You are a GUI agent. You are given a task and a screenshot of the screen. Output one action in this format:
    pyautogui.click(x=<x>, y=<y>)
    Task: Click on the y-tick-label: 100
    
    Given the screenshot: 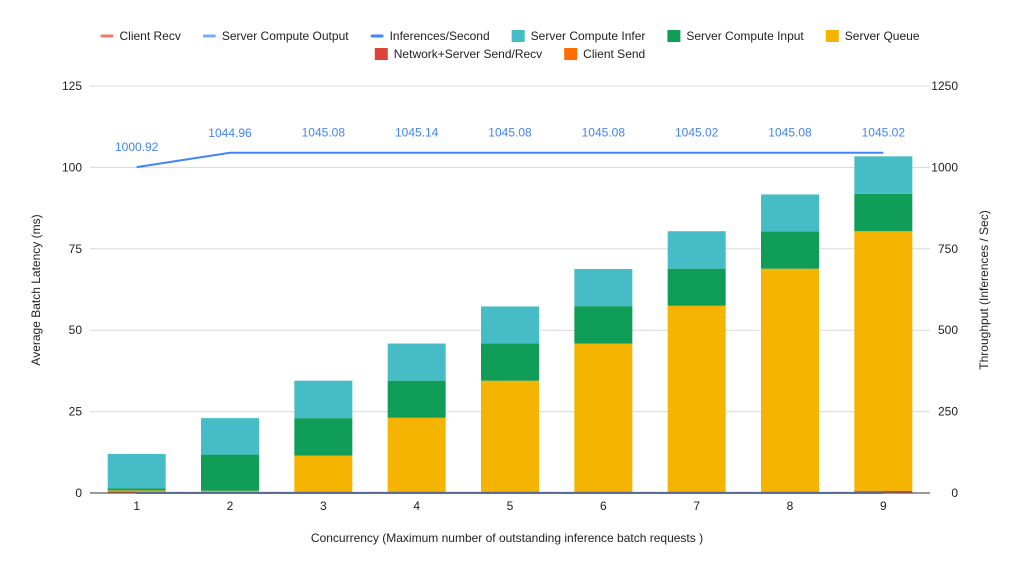 What is the action you would take?
    pyautogui.click(x=72, y=167)
    